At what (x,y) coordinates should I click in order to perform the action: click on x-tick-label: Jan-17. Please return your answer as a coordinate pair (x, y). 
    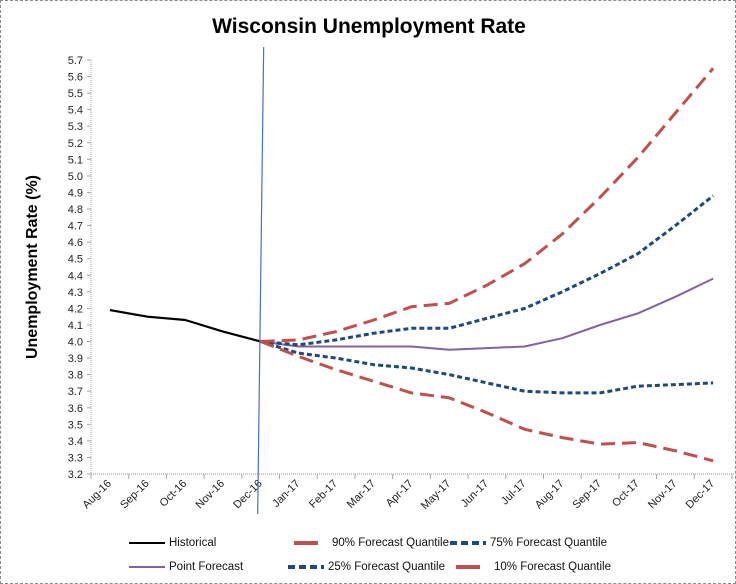
    Looking at the image, I should click on (286, 494).